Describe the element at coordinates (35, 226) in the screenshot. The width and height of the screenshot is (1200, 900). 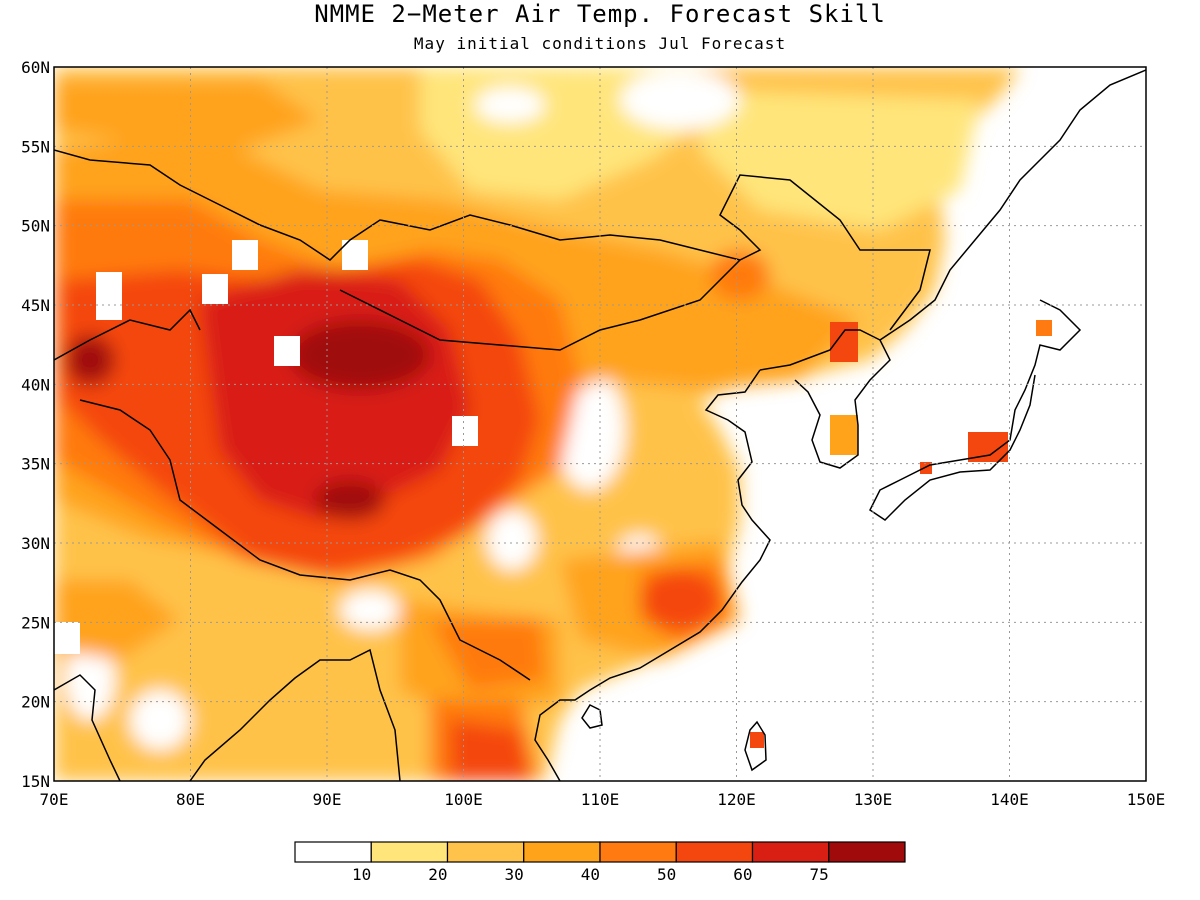
I see `lat-tick-50N: 50N` at that location.